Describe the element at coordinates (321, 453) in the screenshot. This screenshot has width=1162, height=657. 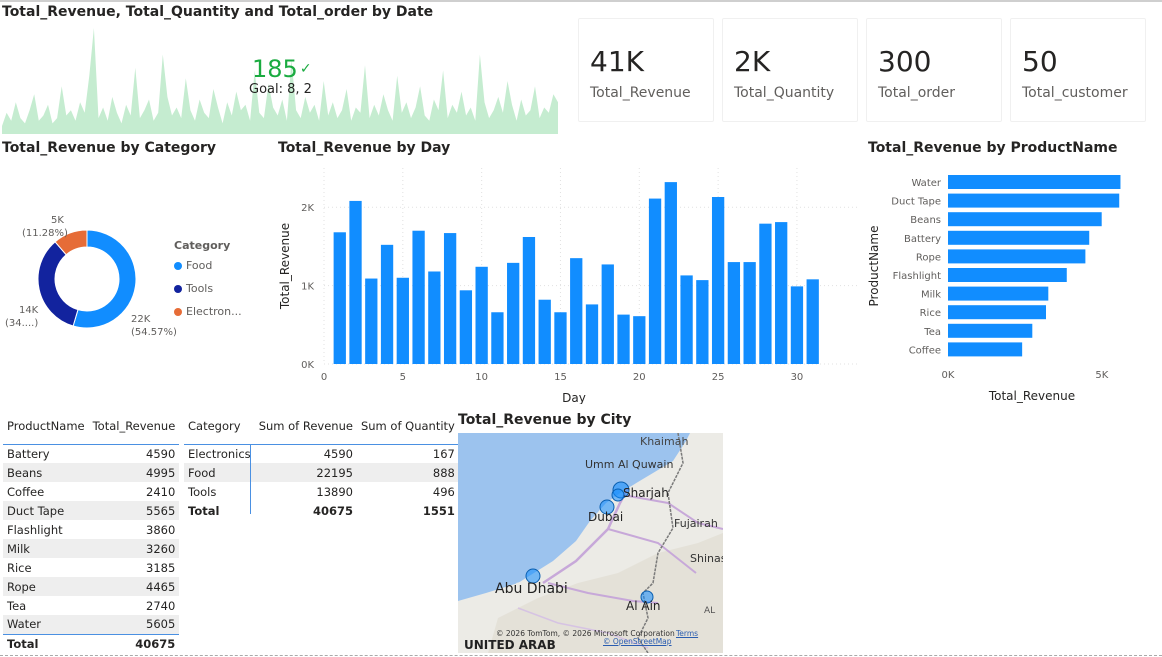
I see `table-row: Electronics 4590 167` at that location.